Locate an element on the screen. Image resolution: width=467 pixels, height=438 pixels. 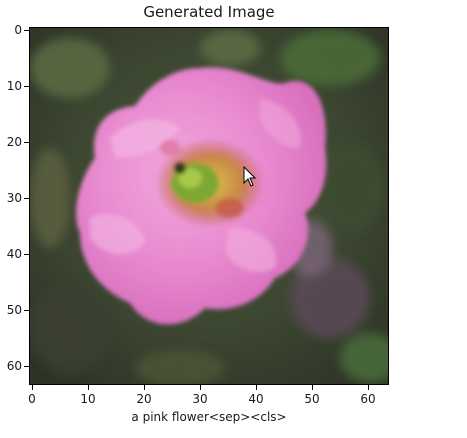
x-tick-label: 10 is located at coordinates (88, 399).